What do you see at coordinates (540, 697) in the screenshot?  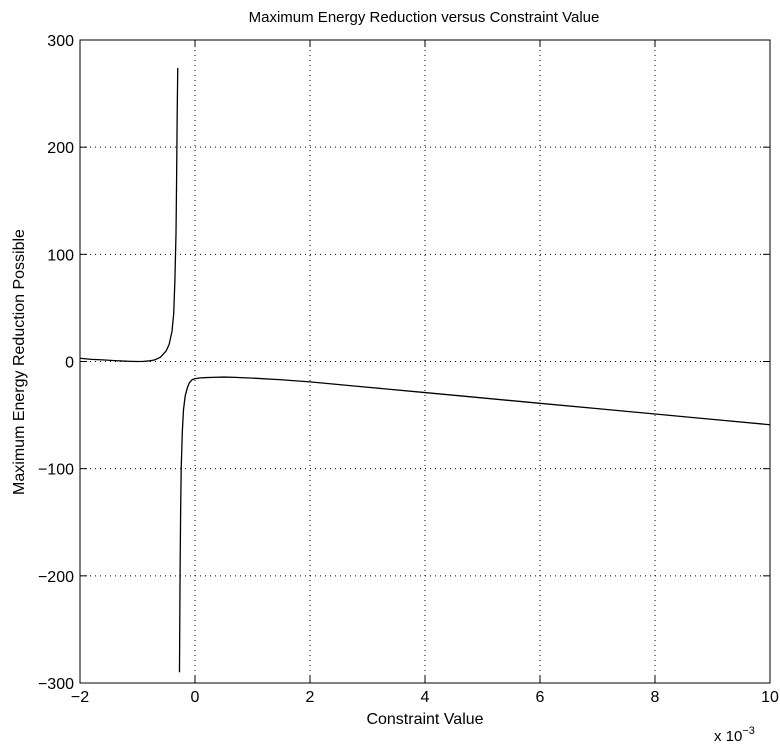 I see `x-tick-label: 6` at bounding box center [540, 697].